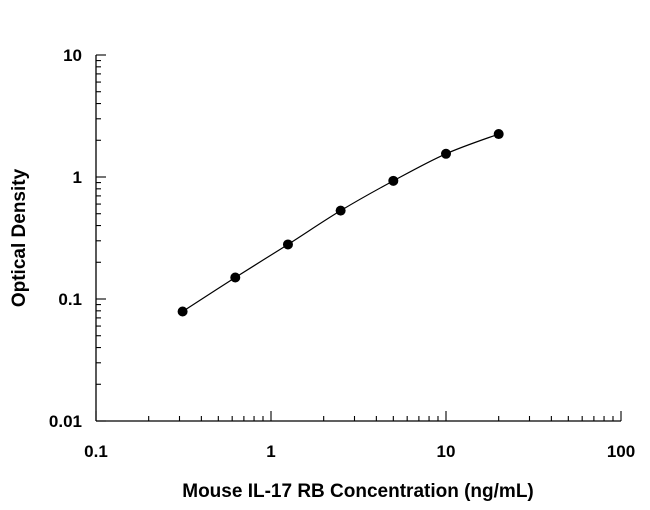 This screenshot has width=650, height=510. What do you see at coordinates (72, 55) in the screenshot?
I see `y-tick-label: 10` at bounding box center [72, 55].